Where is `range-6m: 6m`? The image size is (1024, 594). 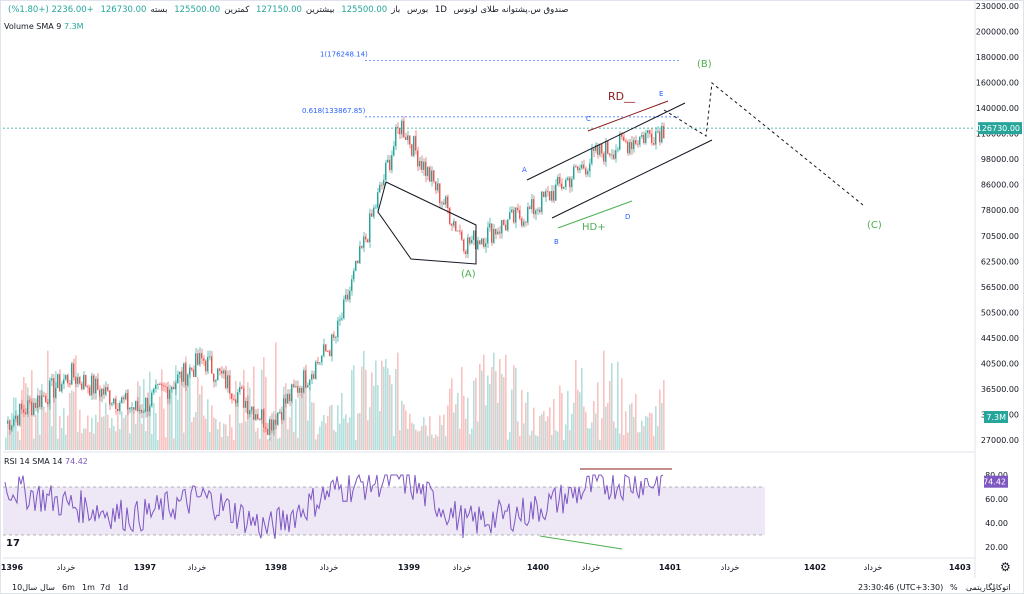 range-6m: 6m is located at coordinates (68, 587).